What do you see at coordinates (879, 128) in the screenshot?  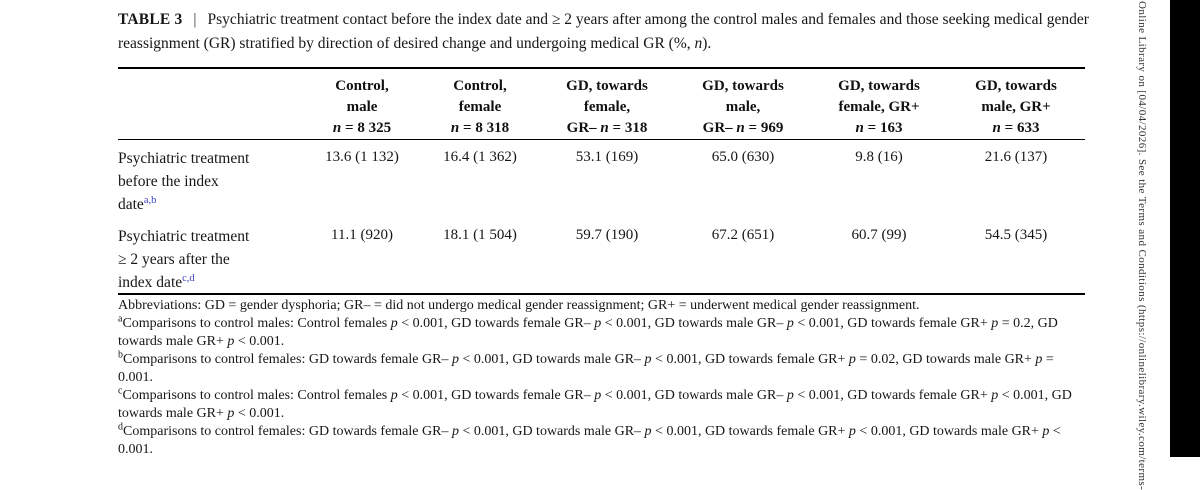 I see `header-n: n = 163` at bounding box center [879, 128].